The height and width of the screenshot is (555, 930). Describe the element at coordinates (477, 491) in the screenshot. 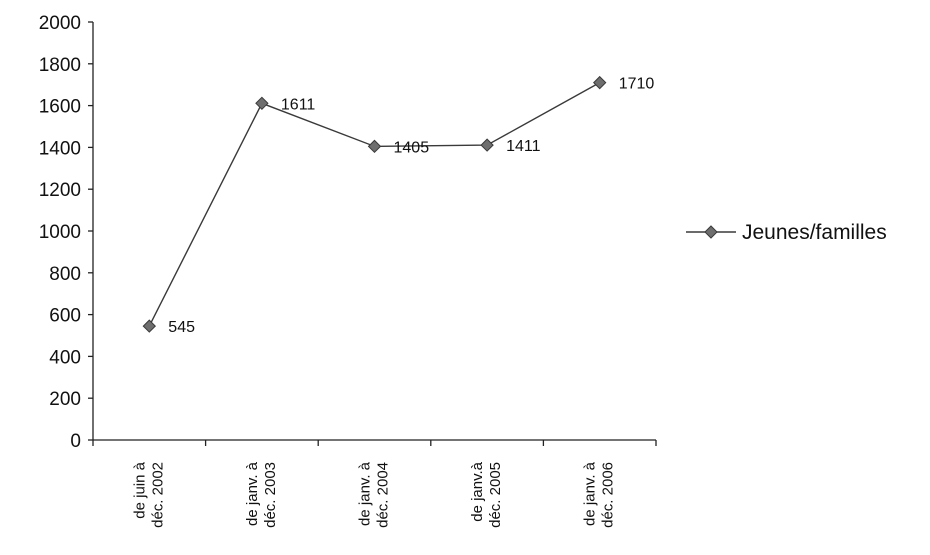

I see `x-tick-label-line: de janv.à` at that location.